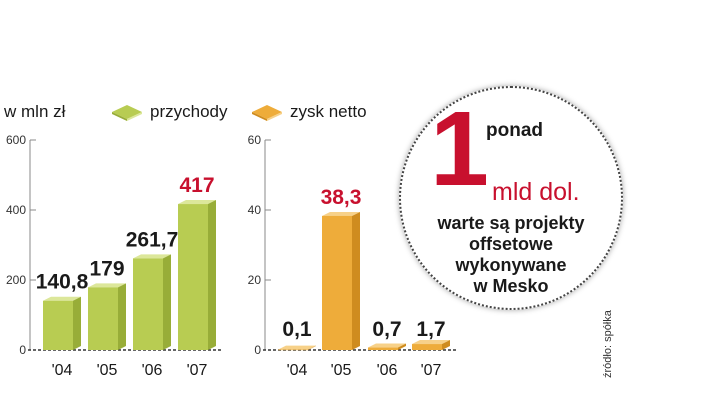 This screenshot has width=720, height=418. Describe the element at coordinates (267, 113) in the screenshot. I see `net-profit-swatch-icon` at that location.